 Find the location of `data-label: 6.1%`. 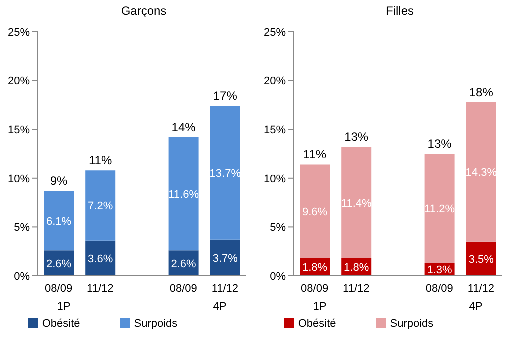

data-label: 6.1% is located at coordinates (59, 222).